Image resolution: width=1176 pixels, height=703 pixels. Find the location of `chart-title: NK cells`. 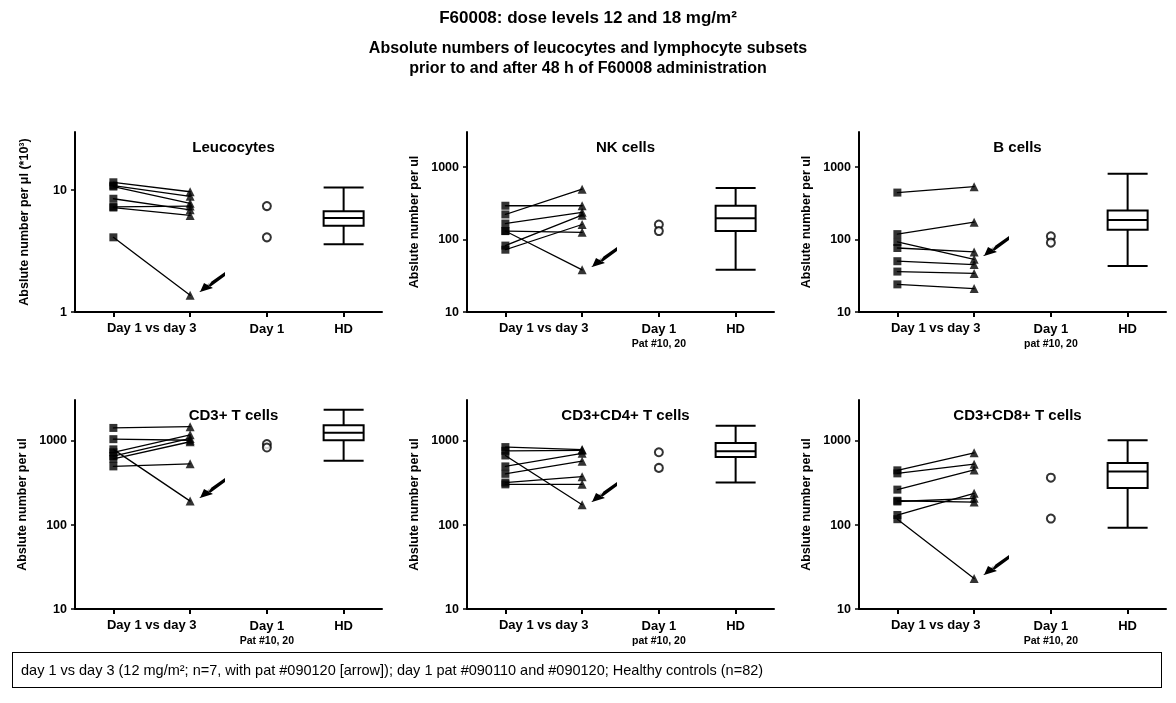

chart-title: NK cells is located at coordinates (625, 146).